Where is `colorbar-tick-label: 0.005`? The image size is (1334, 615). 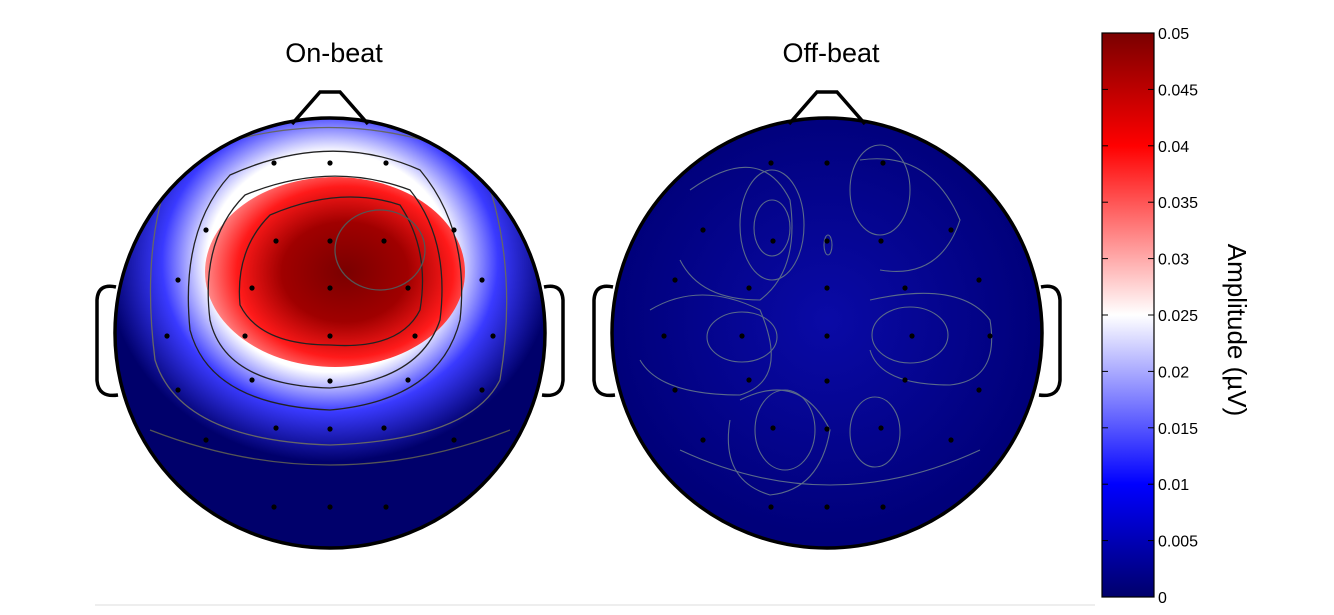 colorbar-tick-label: 0.005 is located at coordinates (1178, 542).